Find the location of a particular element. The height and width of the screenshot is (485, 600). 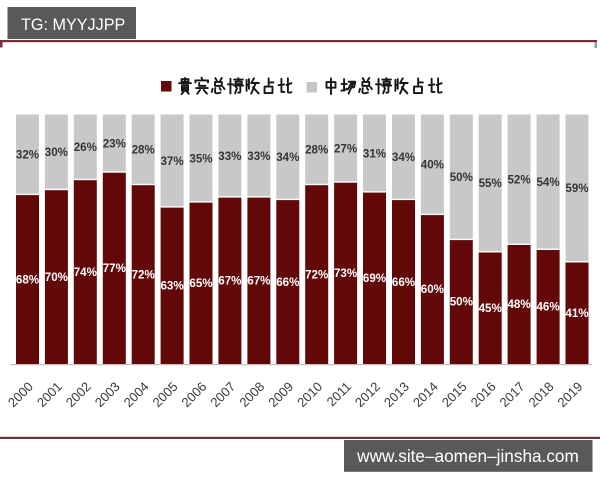

svg-text: TG: MYYJJPP is located at coordinates (73, 25).